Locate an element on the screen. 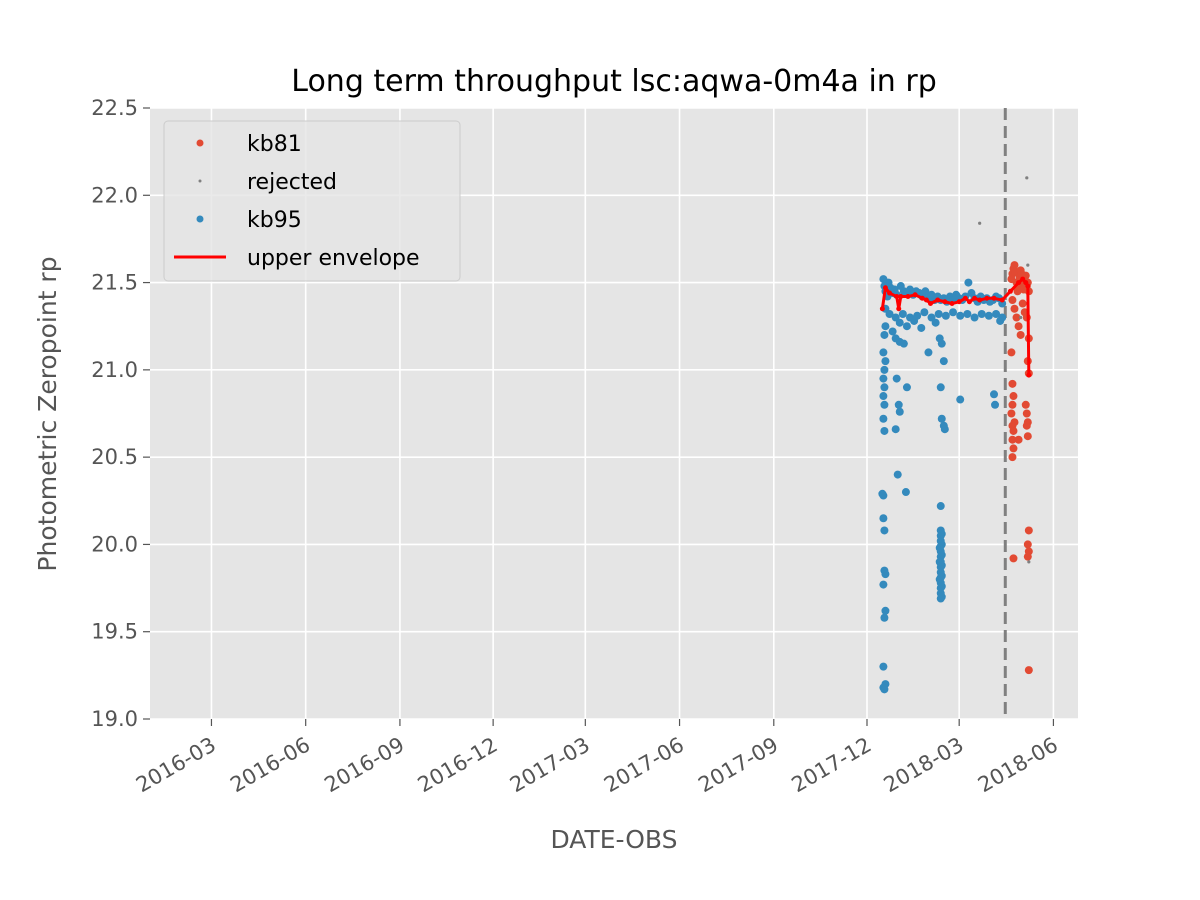 The width and height of the screenshot is (1200, 900). legend-box is located at coordinates (312, 201).